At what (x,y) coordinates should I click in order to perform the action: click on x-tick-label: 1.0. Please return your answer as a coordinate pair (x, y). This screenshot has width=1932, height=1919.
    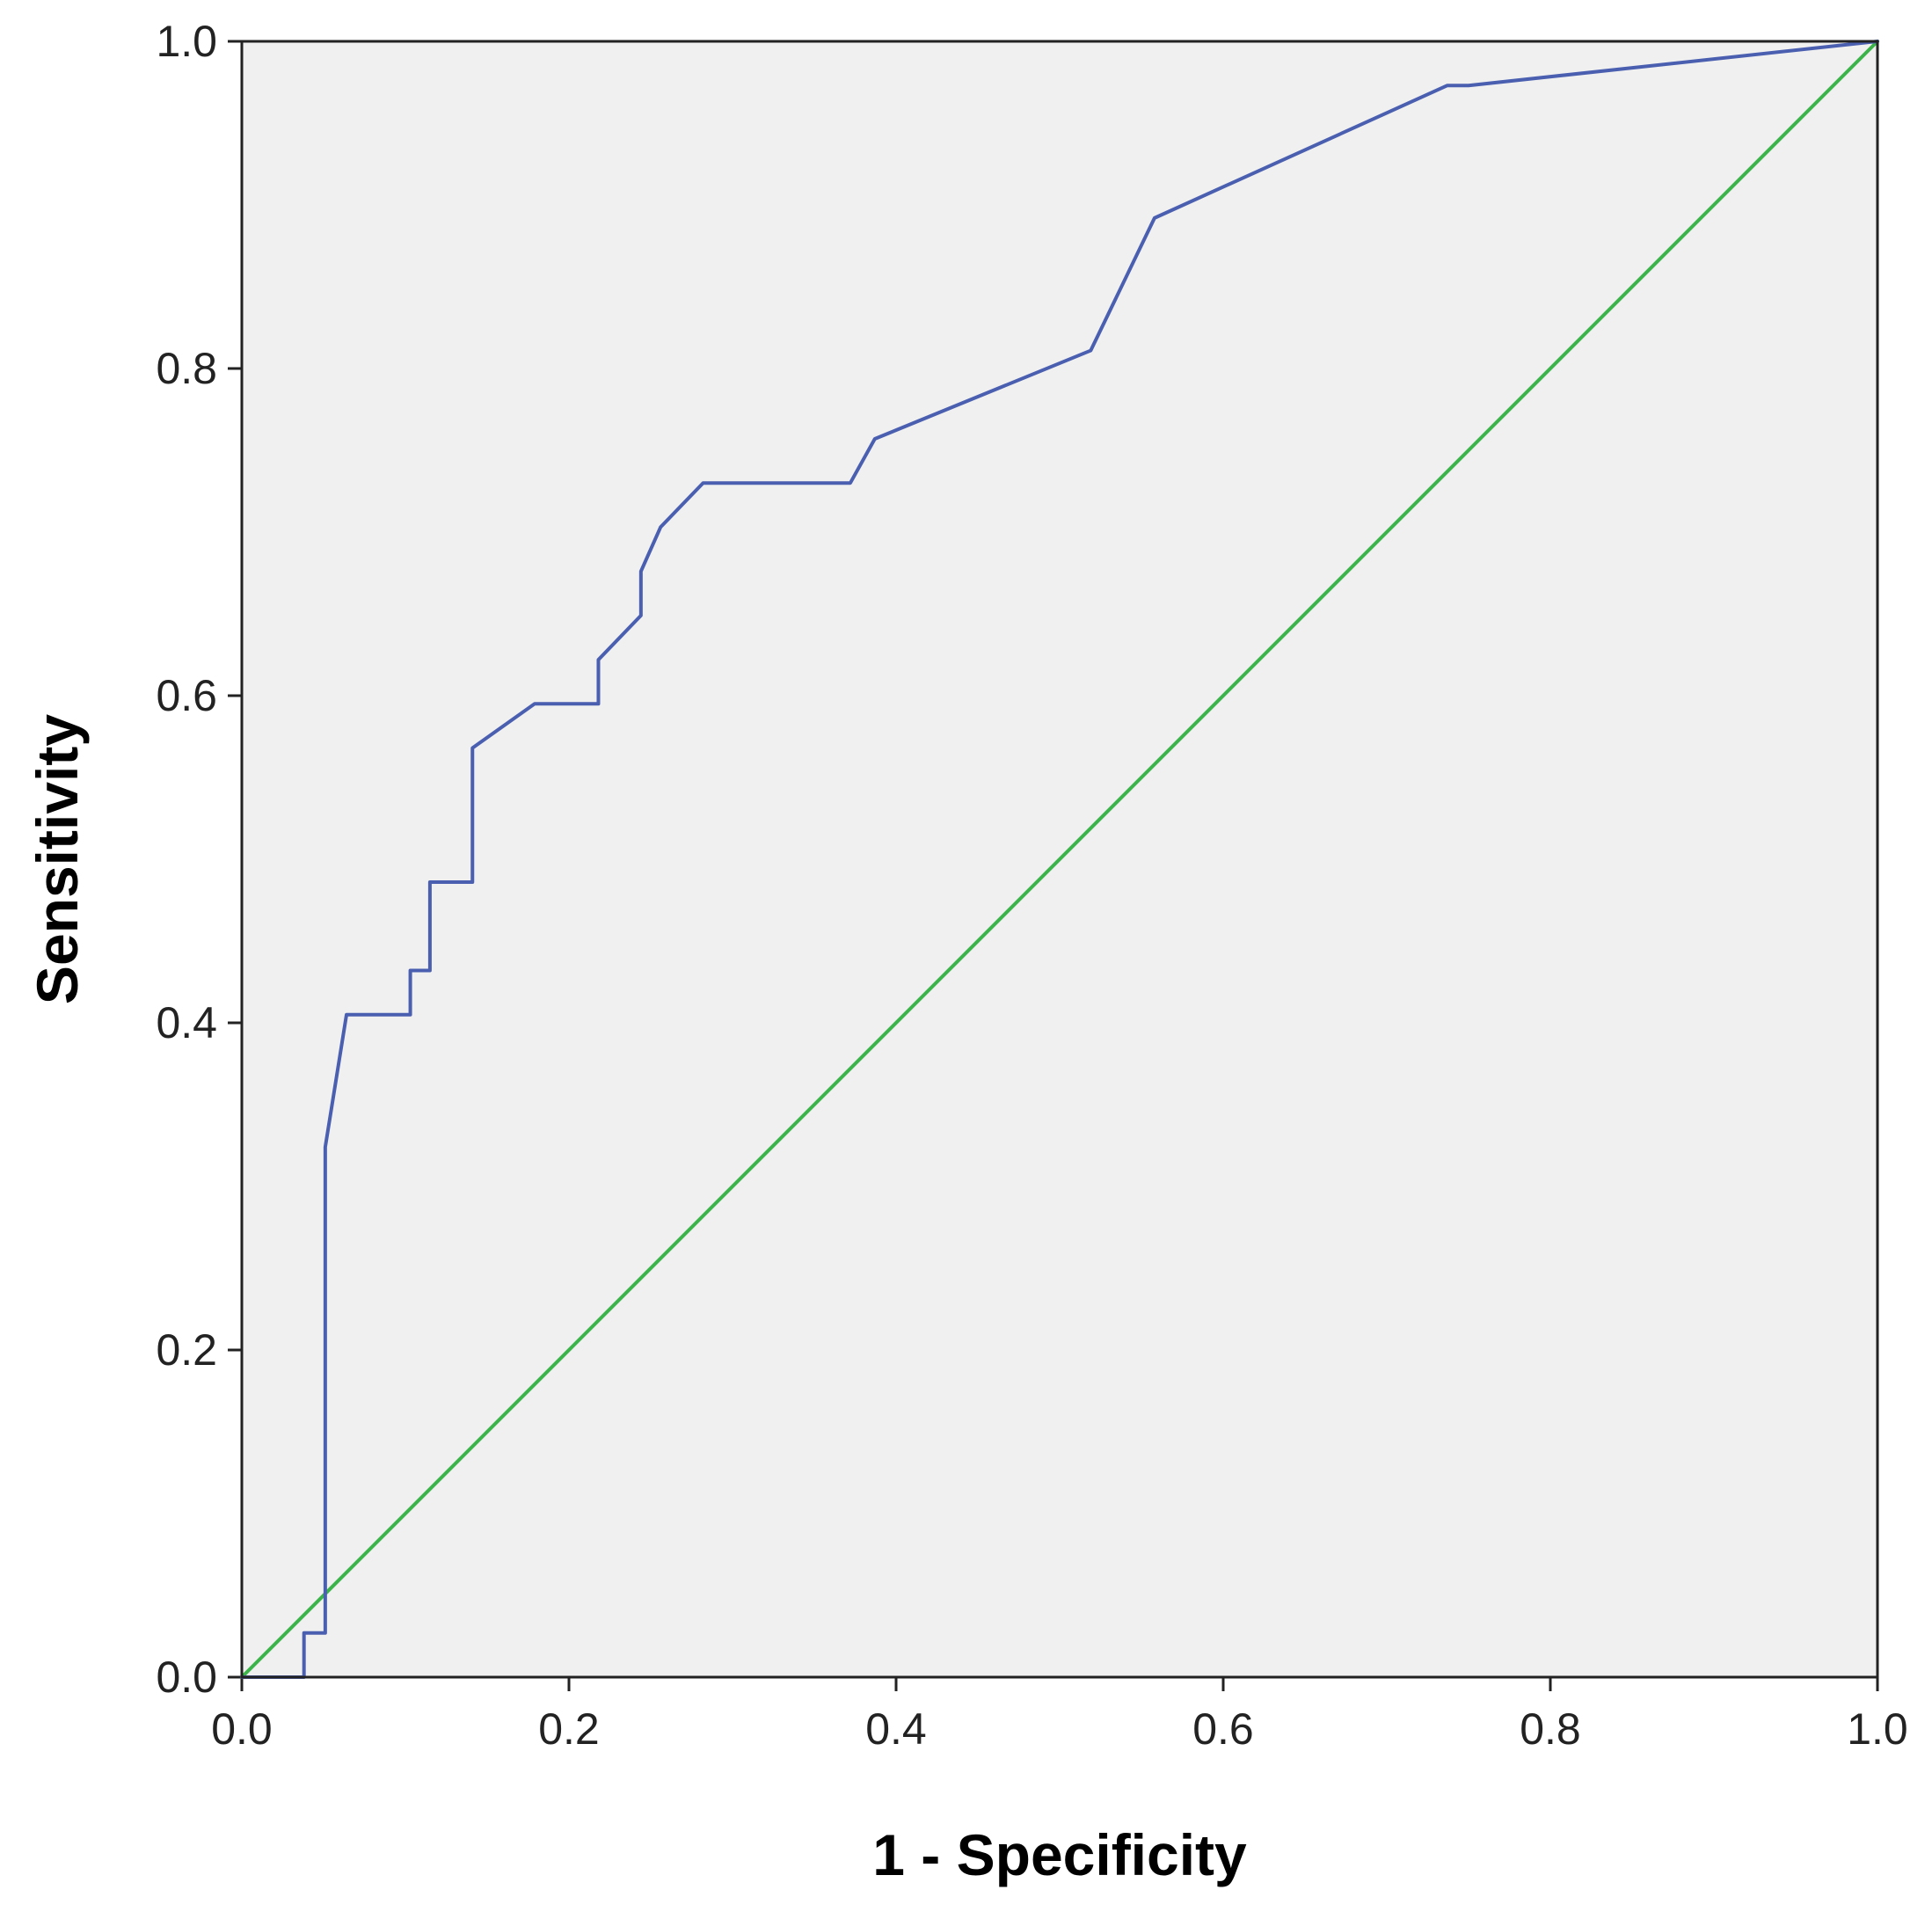
    Looking at the image, I should click on (1877, 1729).